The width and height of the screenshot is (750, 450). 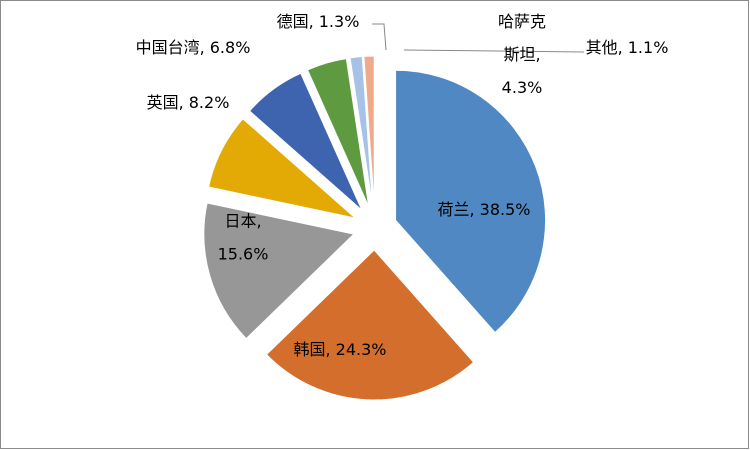 I want to click on data-label: 德国, 1.3%, so click(x=318, y=21).